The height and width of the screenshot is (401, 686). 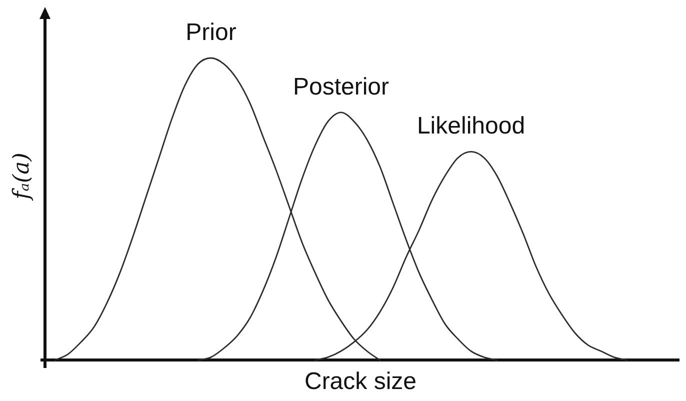 I want to click on series-label: Prior, so click(x=211, y=32).